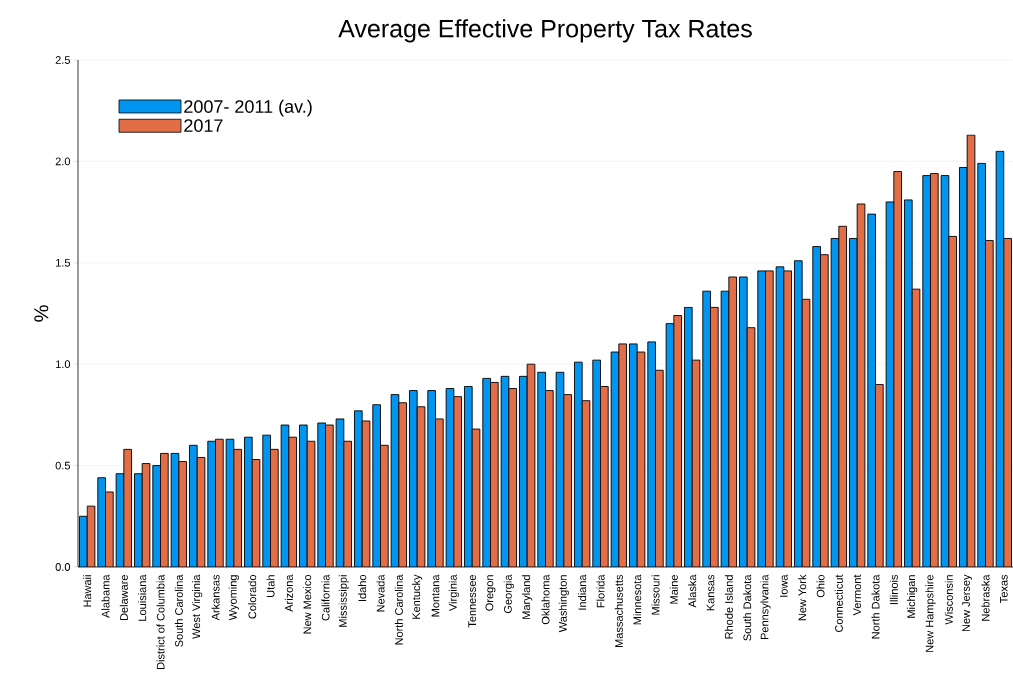 The height and width of the screenshot is (680, 1013). Describe the element at coordinates (215, 597) in the screenshot. I see `x-tick-label: Arkansas` at that location.